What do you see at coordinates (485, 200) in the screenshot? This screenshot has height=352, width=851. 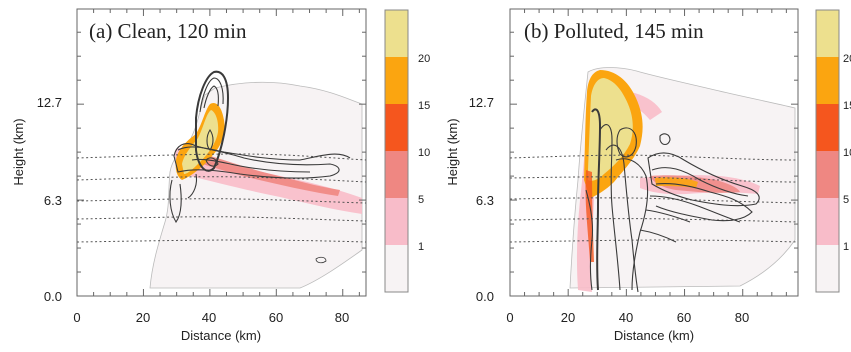 I see `panel-b-y-tick-label: 6.3` at bounding box center [485, 200].